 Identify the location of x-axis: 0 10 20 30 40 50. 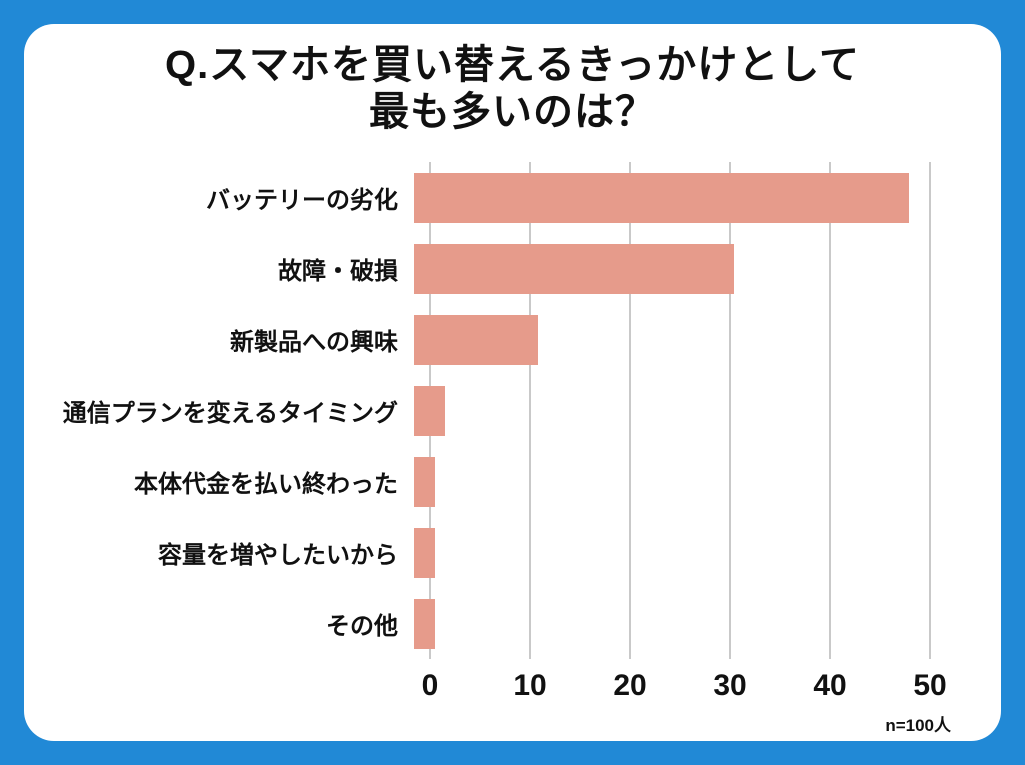
(684, 687).